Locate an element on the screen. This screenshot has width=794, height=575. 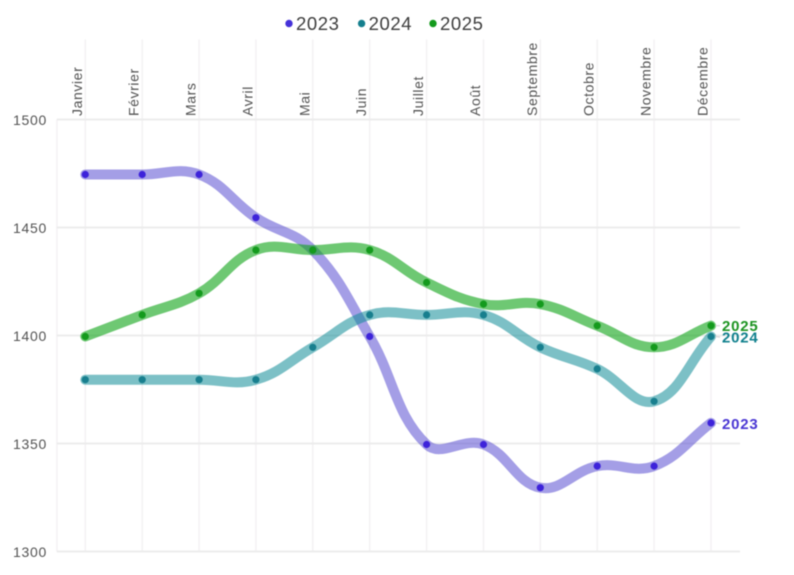
svg-text: 1500 is located at coordinates (30, 120).